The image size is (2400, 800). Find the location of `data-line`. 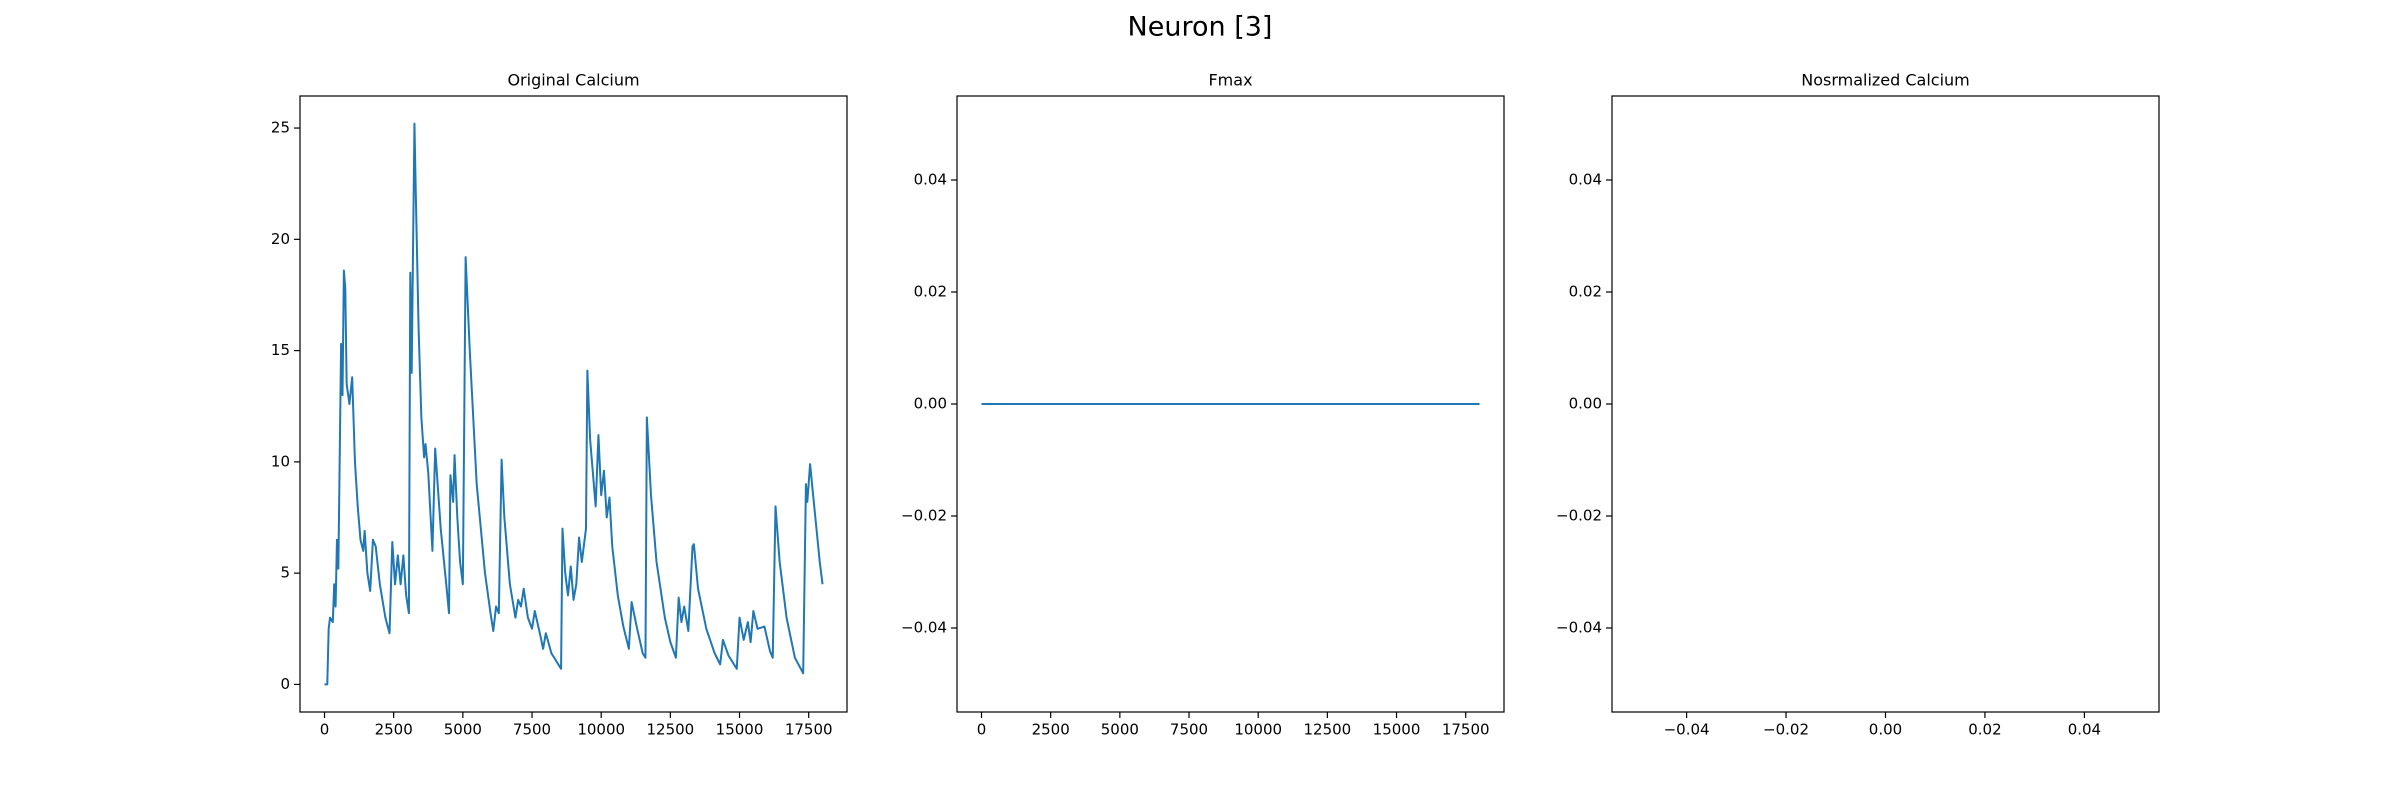

data-line is located at coordinates (574, 404).